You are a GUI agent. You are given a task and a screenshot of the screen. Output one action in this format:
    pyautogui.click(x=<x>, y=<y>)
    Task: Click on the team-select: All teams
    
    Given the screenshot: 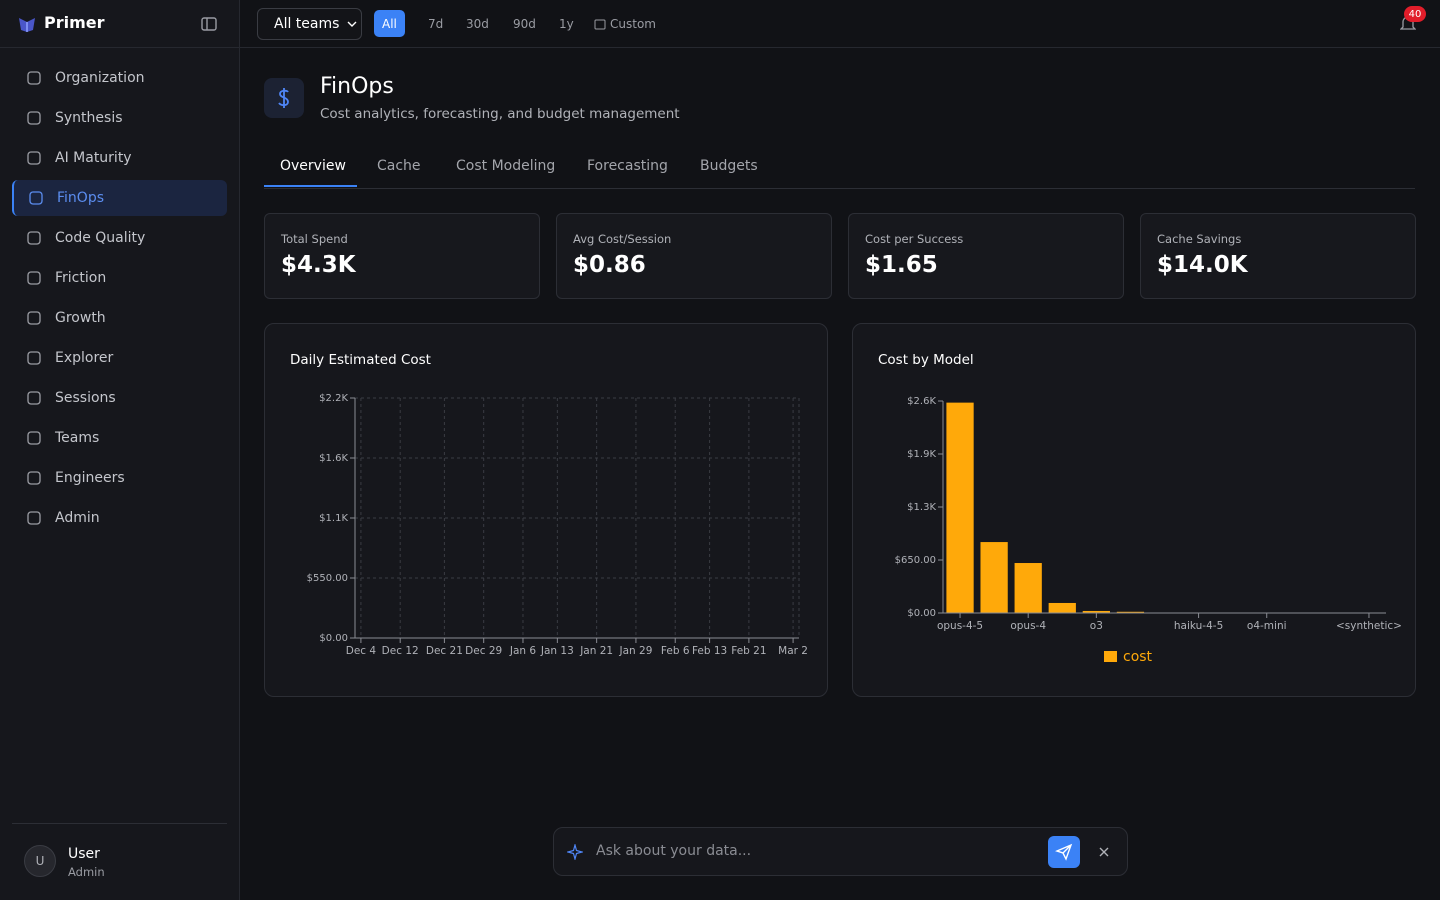 What is the action you would take?
    pyautogui.click(x=309, y=24)
    